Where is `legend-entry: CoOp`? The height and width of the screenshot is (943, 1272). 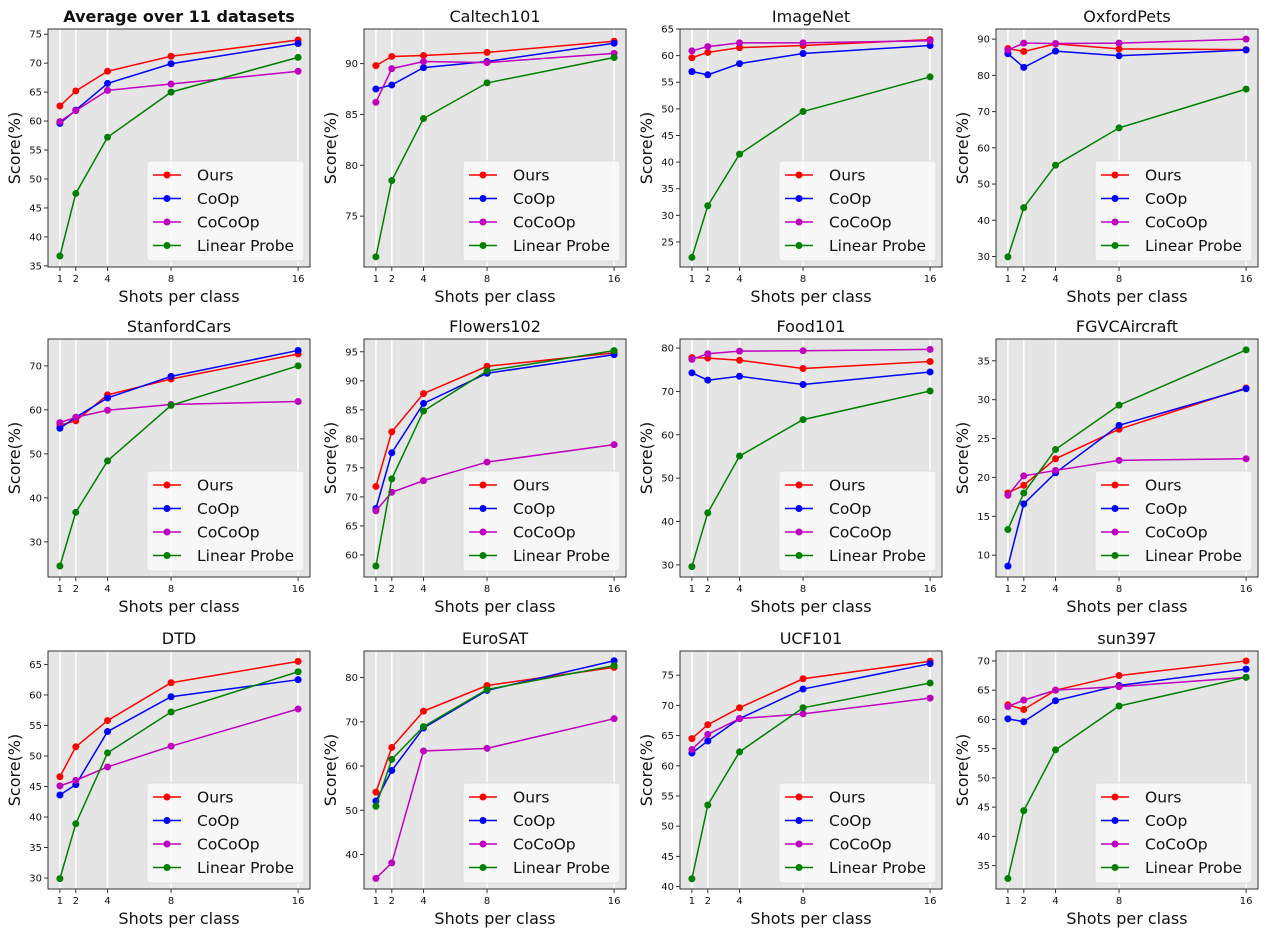
legend-entry: CoOp is located at coordinates (512, 199).